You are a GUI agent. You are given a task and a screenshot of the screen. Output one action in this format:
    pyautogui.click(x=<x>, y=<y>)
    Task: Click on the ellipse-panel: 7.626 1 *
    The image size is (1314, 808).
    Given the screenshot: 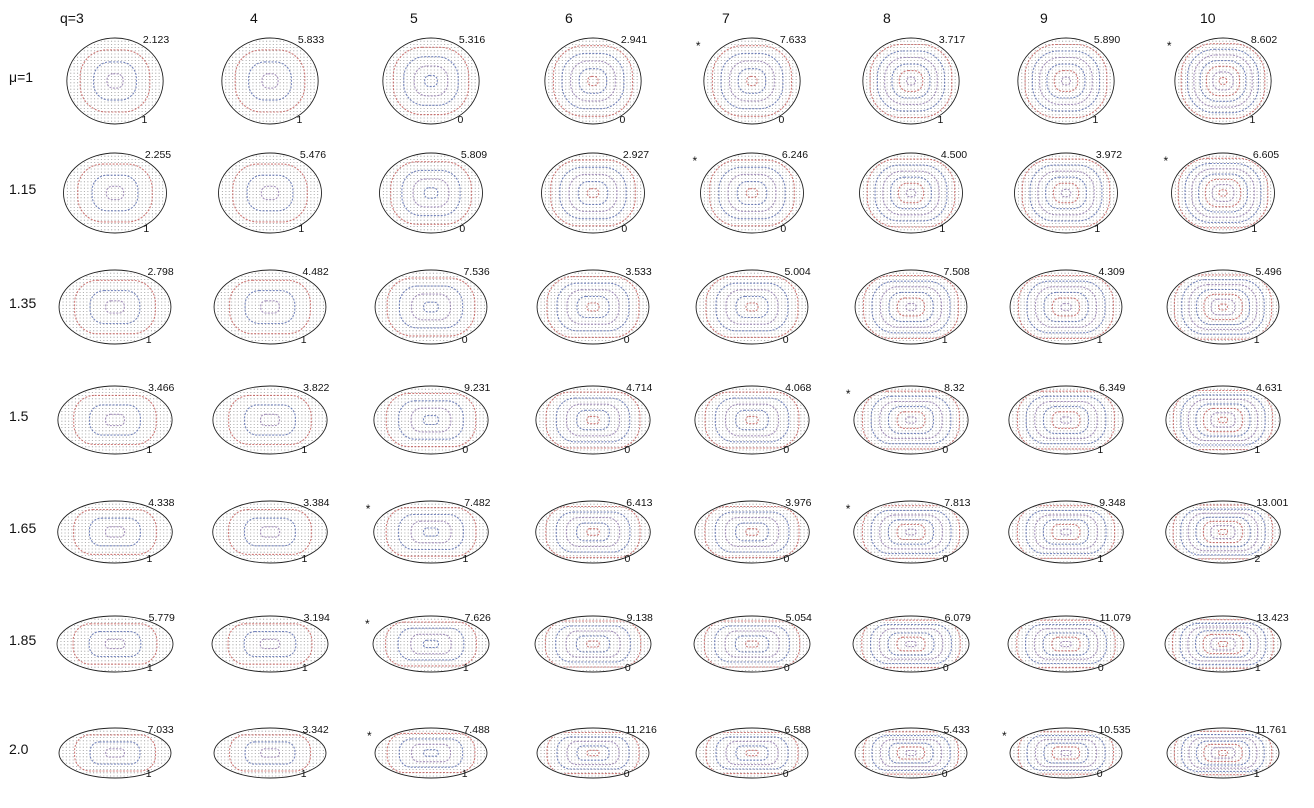 What is the action you would take?
    pyautogui.click(x=431, y=644)
    